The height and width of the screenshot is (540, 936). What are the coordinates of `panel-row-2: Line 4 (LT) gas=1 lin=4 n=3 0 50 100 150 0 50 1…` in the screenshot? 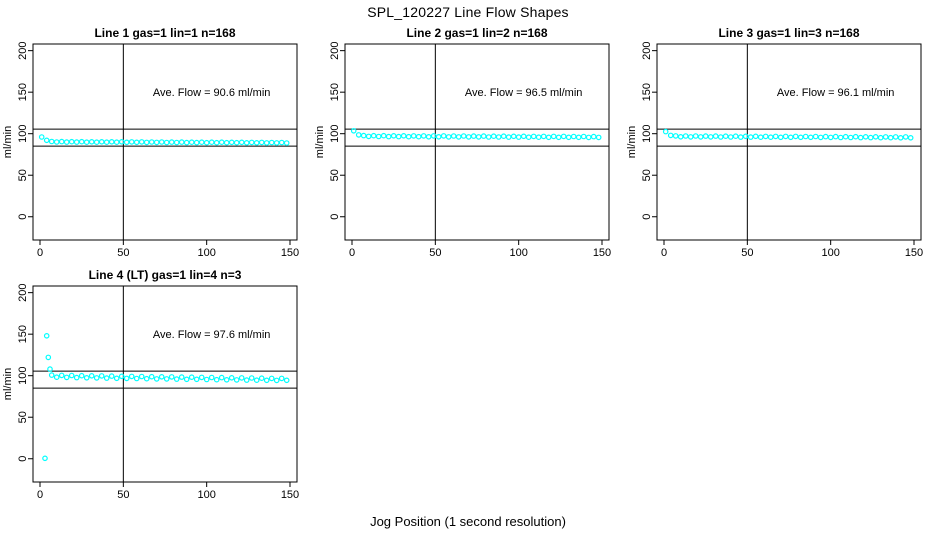 It's located at (156, 386).